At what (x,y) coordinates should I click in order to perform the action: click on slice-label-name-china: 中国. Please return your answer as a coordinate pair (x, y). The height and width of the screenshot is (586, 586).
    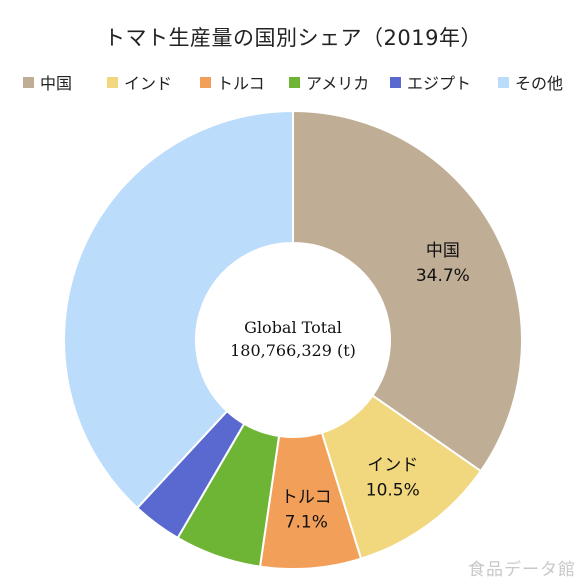
    Looking at the image, I should click on (443, 251).